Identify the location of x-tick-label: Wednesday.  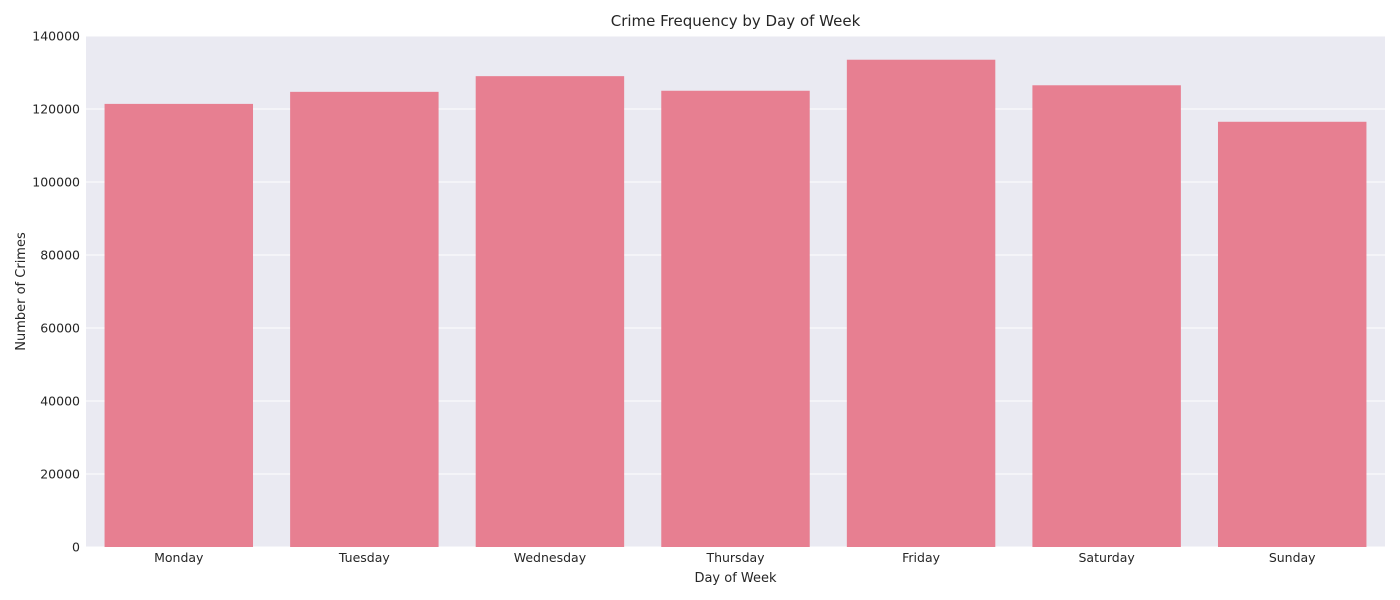
(550, 557).